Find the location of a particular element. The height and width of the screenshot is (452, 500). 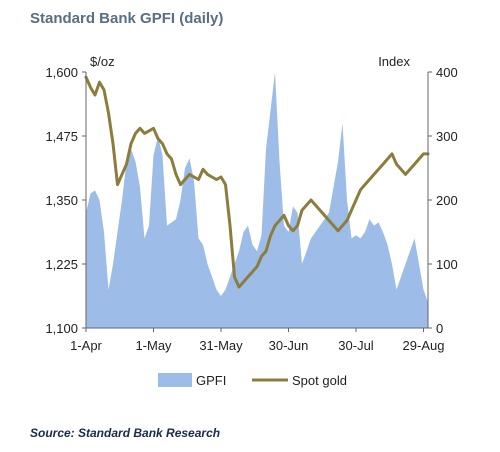

right-tick-label: 100 is located at coordinates (447, 264).